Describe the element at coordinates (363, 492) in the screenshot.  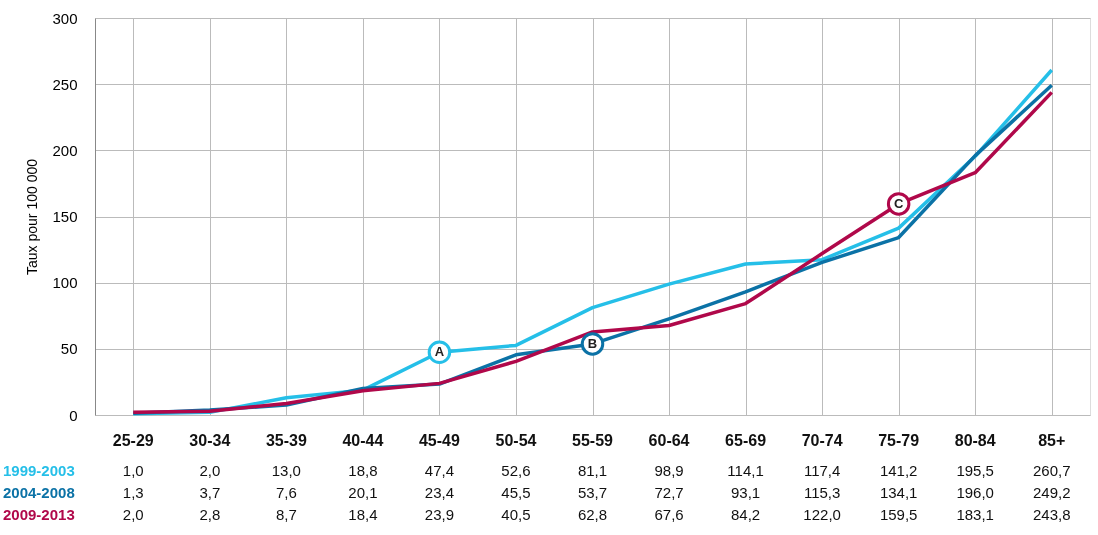
I see `data-label: 20,1` at that location.